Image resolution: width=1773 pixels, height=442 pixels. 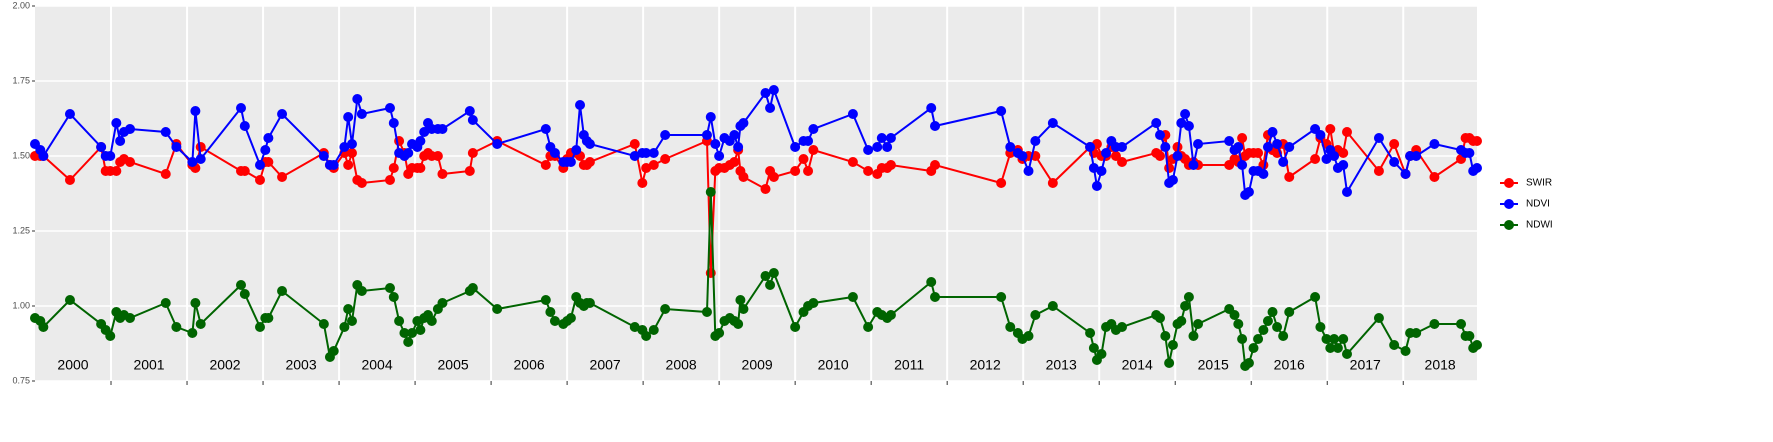 I want to click on year-label: 2010, so click(x=833, y=365).